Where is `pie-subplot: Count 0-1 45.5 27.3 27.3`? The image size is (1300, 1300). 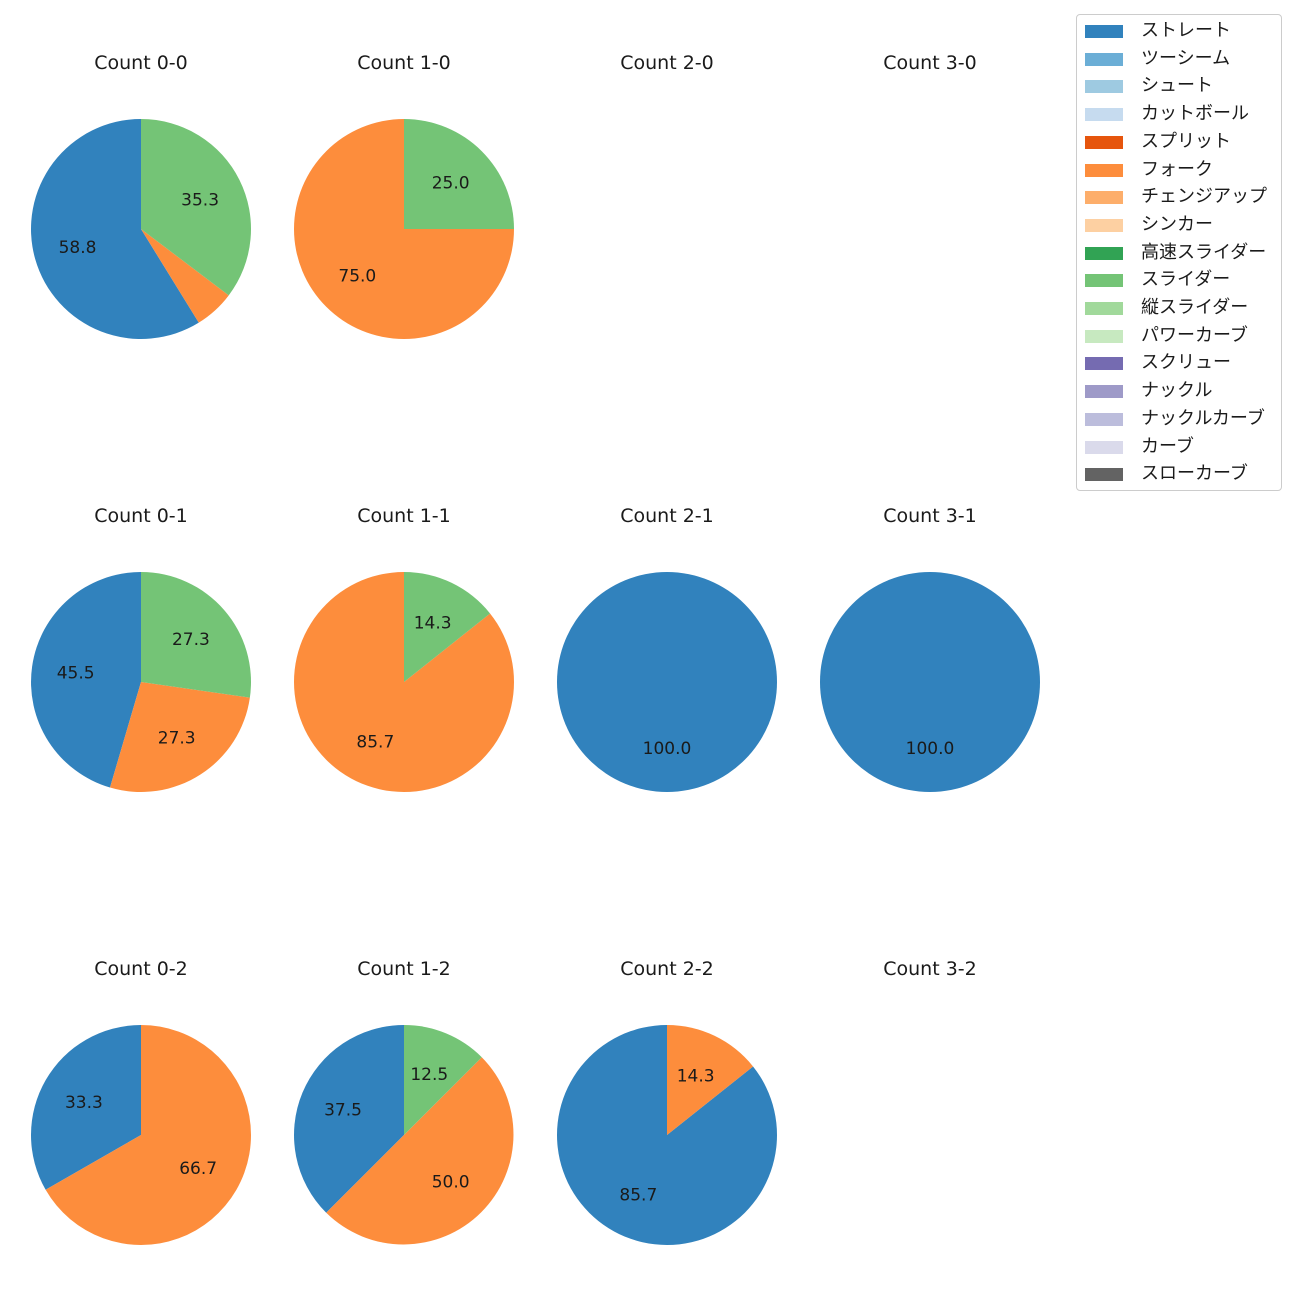
pie-subplot: Count 0-1 45.5 27.3 27.3 is located at coordinates (141, 648).